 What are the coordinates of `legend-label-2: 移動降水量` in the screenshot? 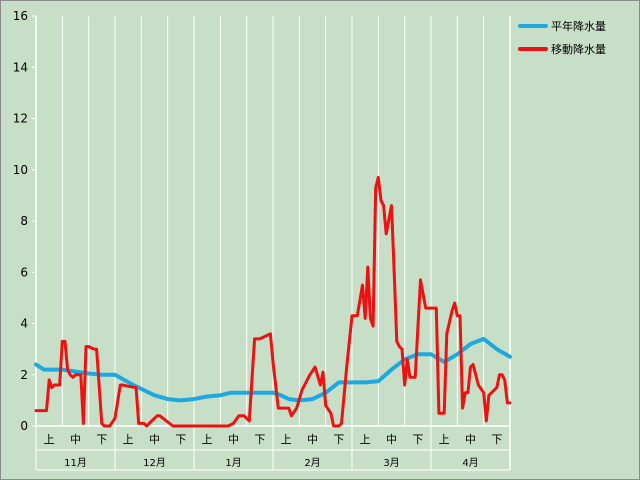 It's located at (578, 49).